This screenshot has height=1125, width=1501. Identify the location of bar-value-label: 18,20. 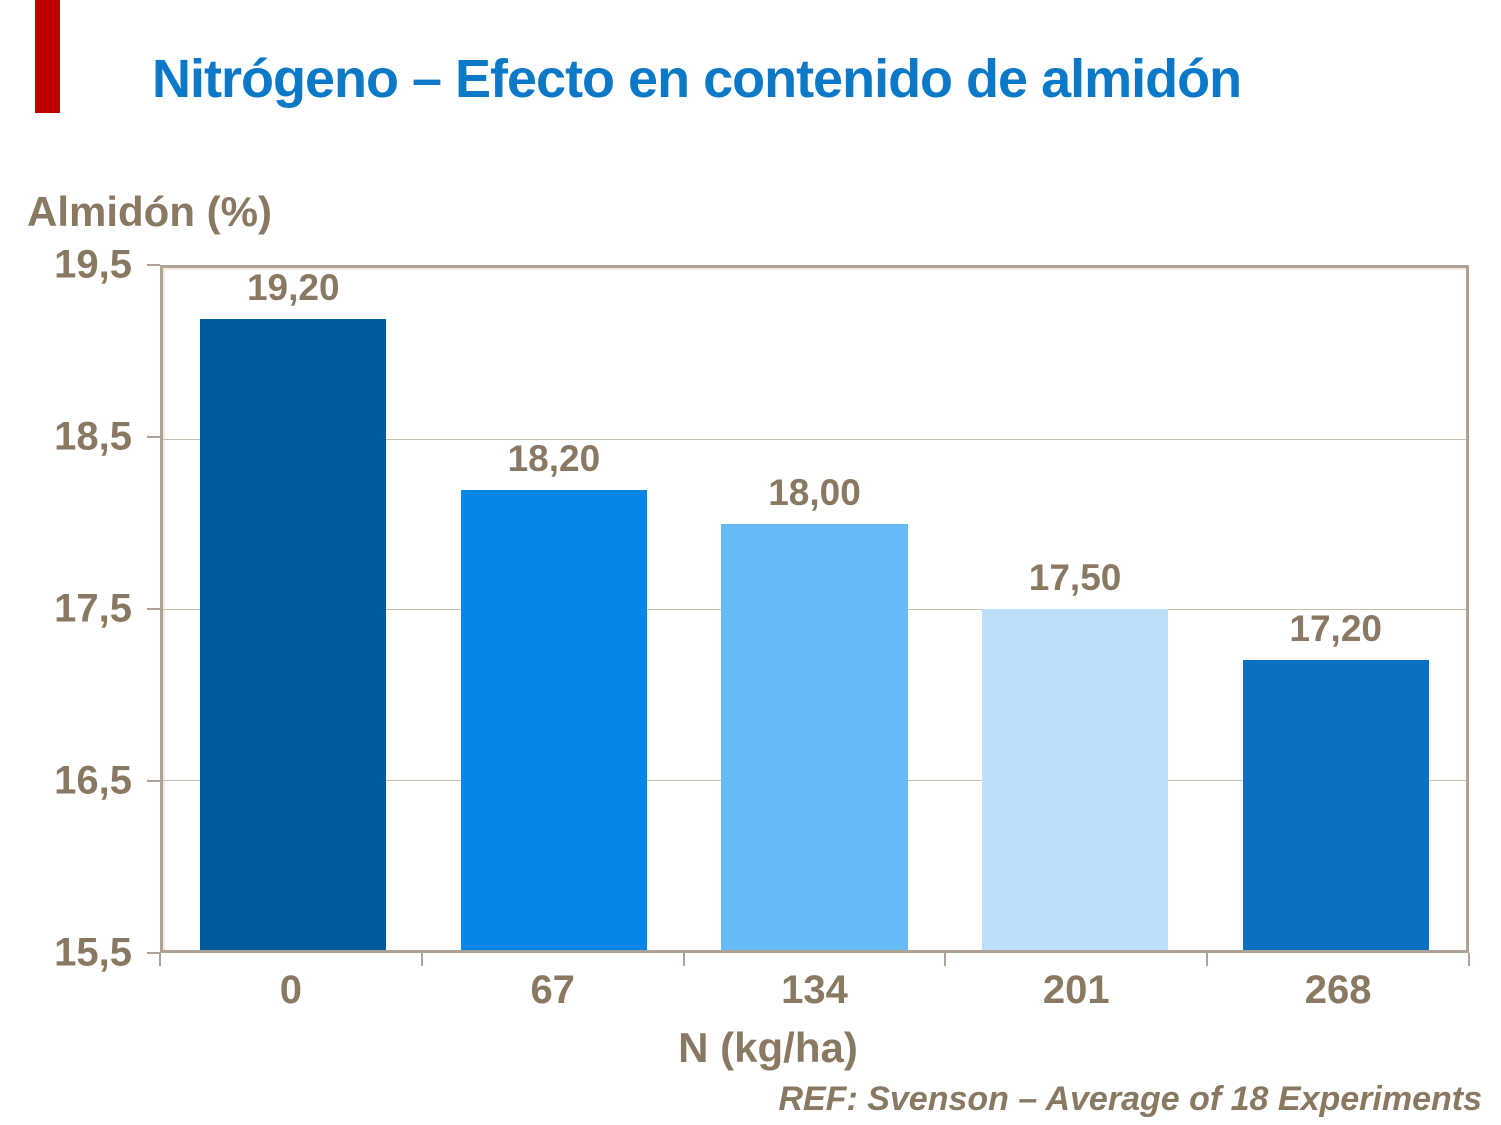
(554, 458).